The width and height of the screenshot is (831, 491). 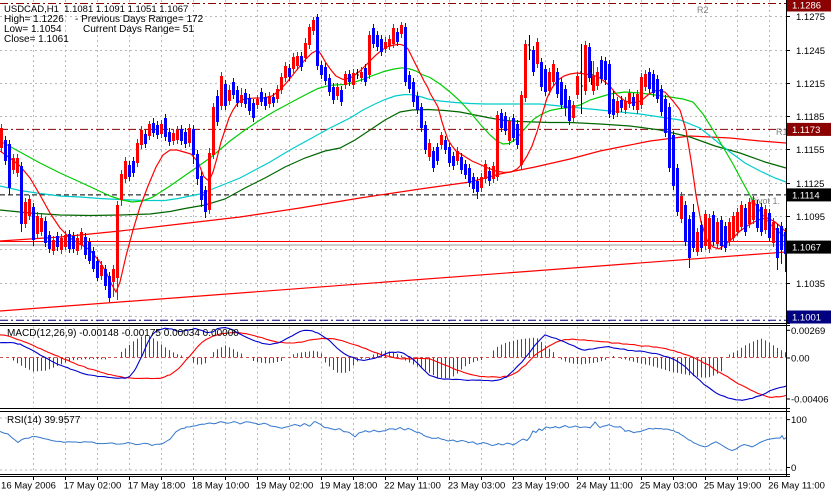 What do you see at coordinates (810, 51) in the screenshot?
I see `svg-text: 1.1245` at bounding box center [810, 51].